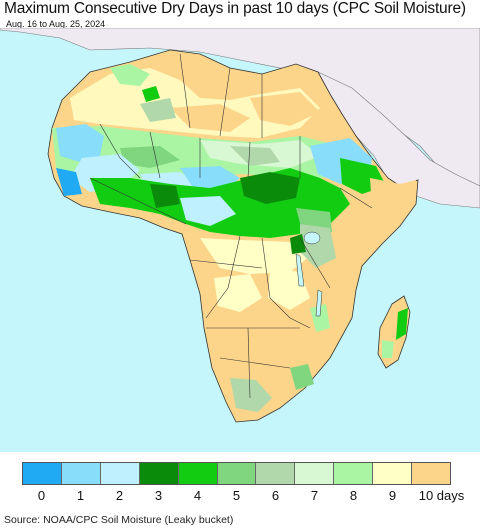 Image resolution: width=480 pixels, height=530 pixels. What do you see at coordinates (441, 495) in the screenshot?
I see `legend-tick-label: 10 days` at bounding box center [441, 495].